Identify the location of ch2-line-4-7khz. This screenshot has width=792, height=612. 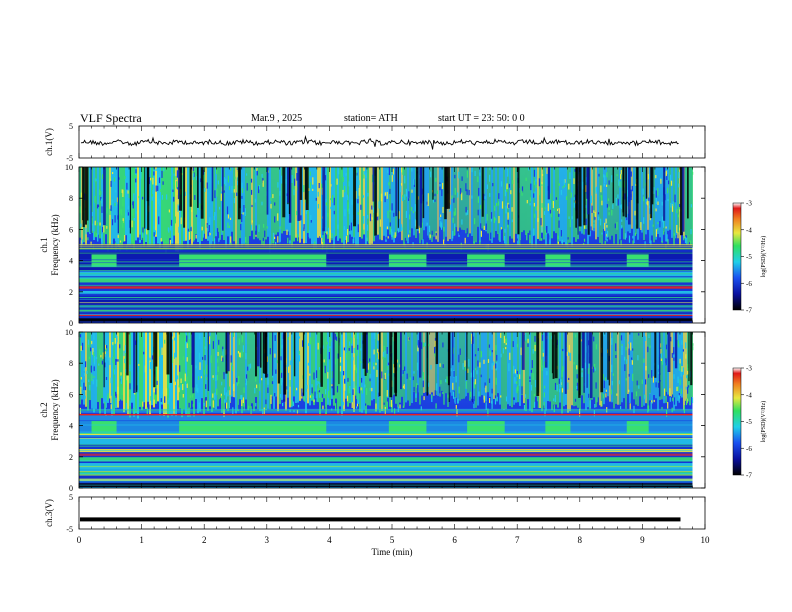
(386, 414).